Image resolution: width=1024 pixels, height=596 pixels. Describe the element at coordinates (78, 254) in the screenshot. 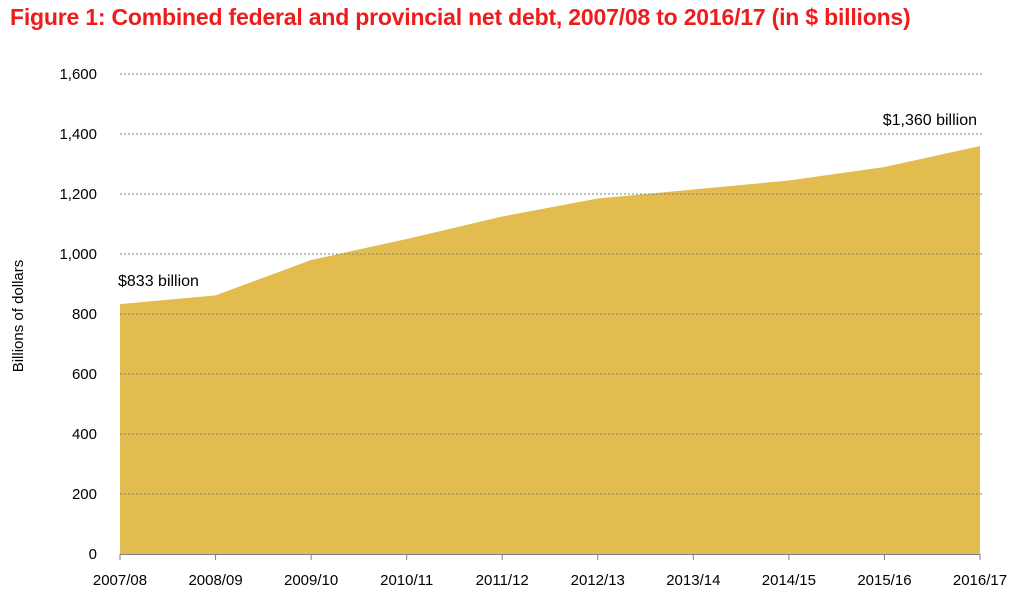

I see `y-tick-label: 1,000` at that location.